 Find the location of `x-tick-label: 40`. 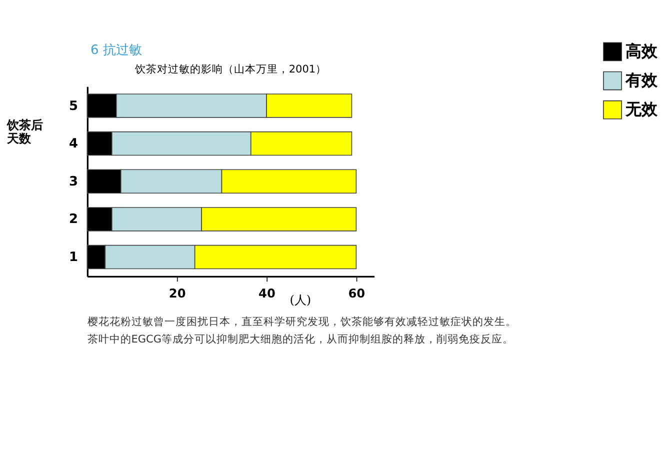

x-tick-label: 40 is located at coordinates (267, 293).